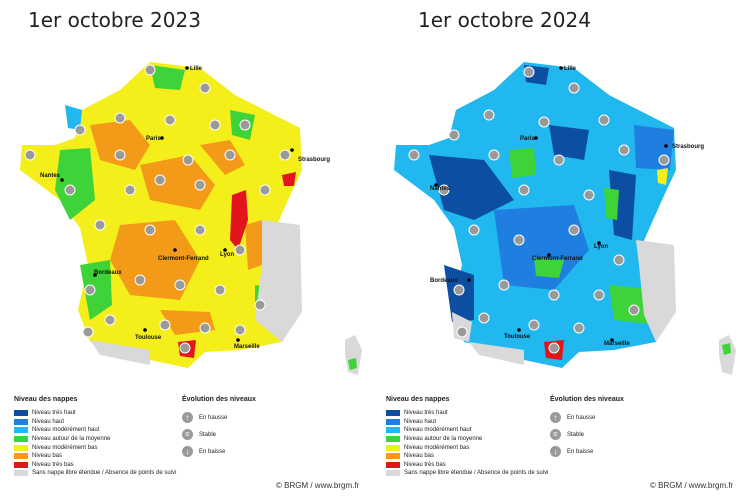  What do you see at coordinates (114, 20) in the screenshot?
I see `map-title: 1er octobre 2023` at bounding box center [114, 20].